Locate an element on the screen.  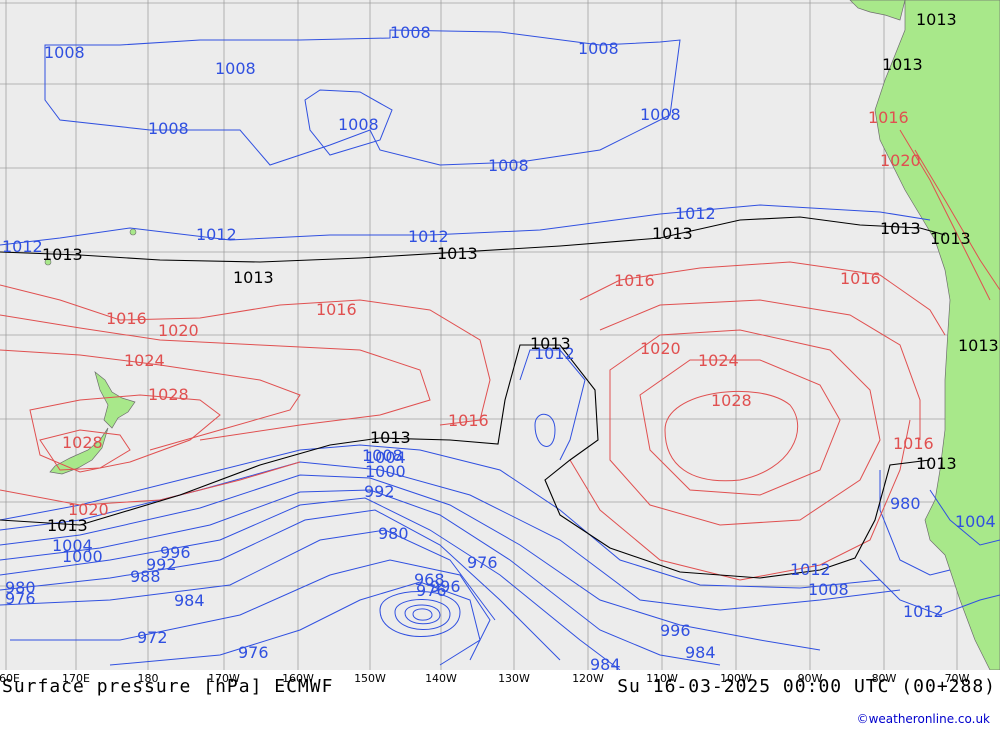
valid-time: Su 16-03-2025 00:00 UTC (00+288) is located at coordinates (806, 686).